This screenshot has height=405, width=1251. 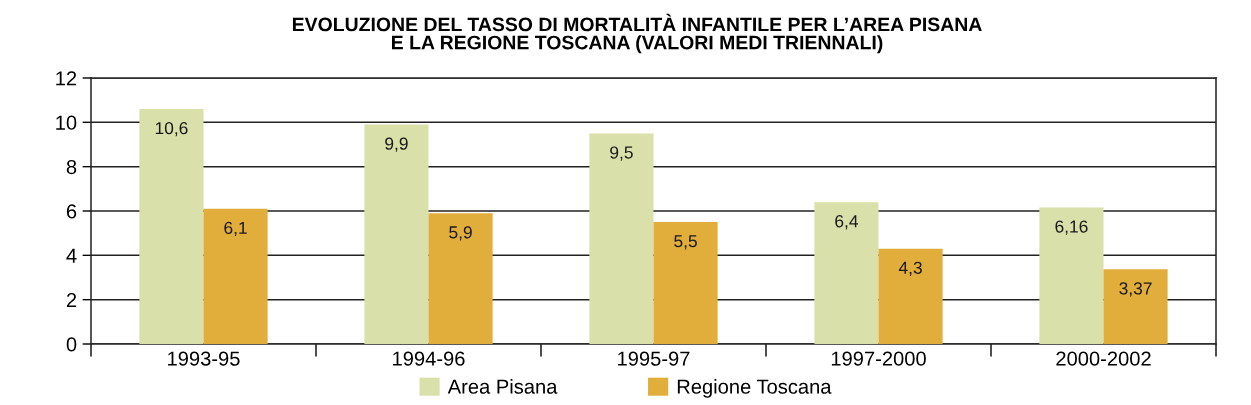 I want to click on y-tick-label: 6, so click(x=71, y=211).